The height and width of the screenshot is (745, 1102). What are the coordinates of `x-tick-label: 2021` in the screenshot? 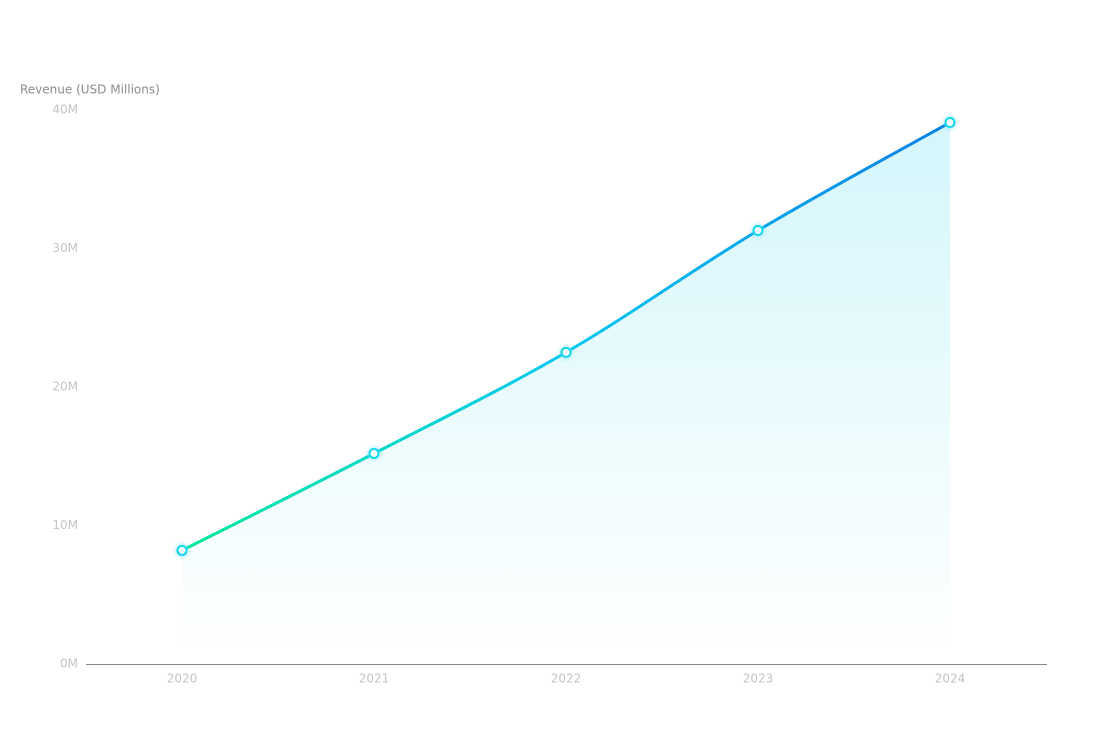 It's located at (374, 679).